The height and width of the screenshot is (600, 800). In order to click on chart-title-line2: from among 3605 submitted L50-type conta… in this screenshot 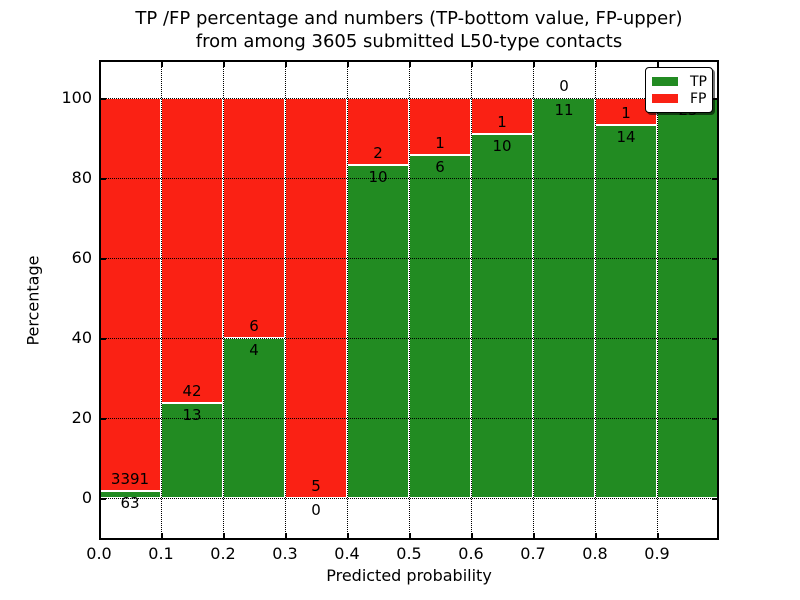, I will do `click(409, 41)`.